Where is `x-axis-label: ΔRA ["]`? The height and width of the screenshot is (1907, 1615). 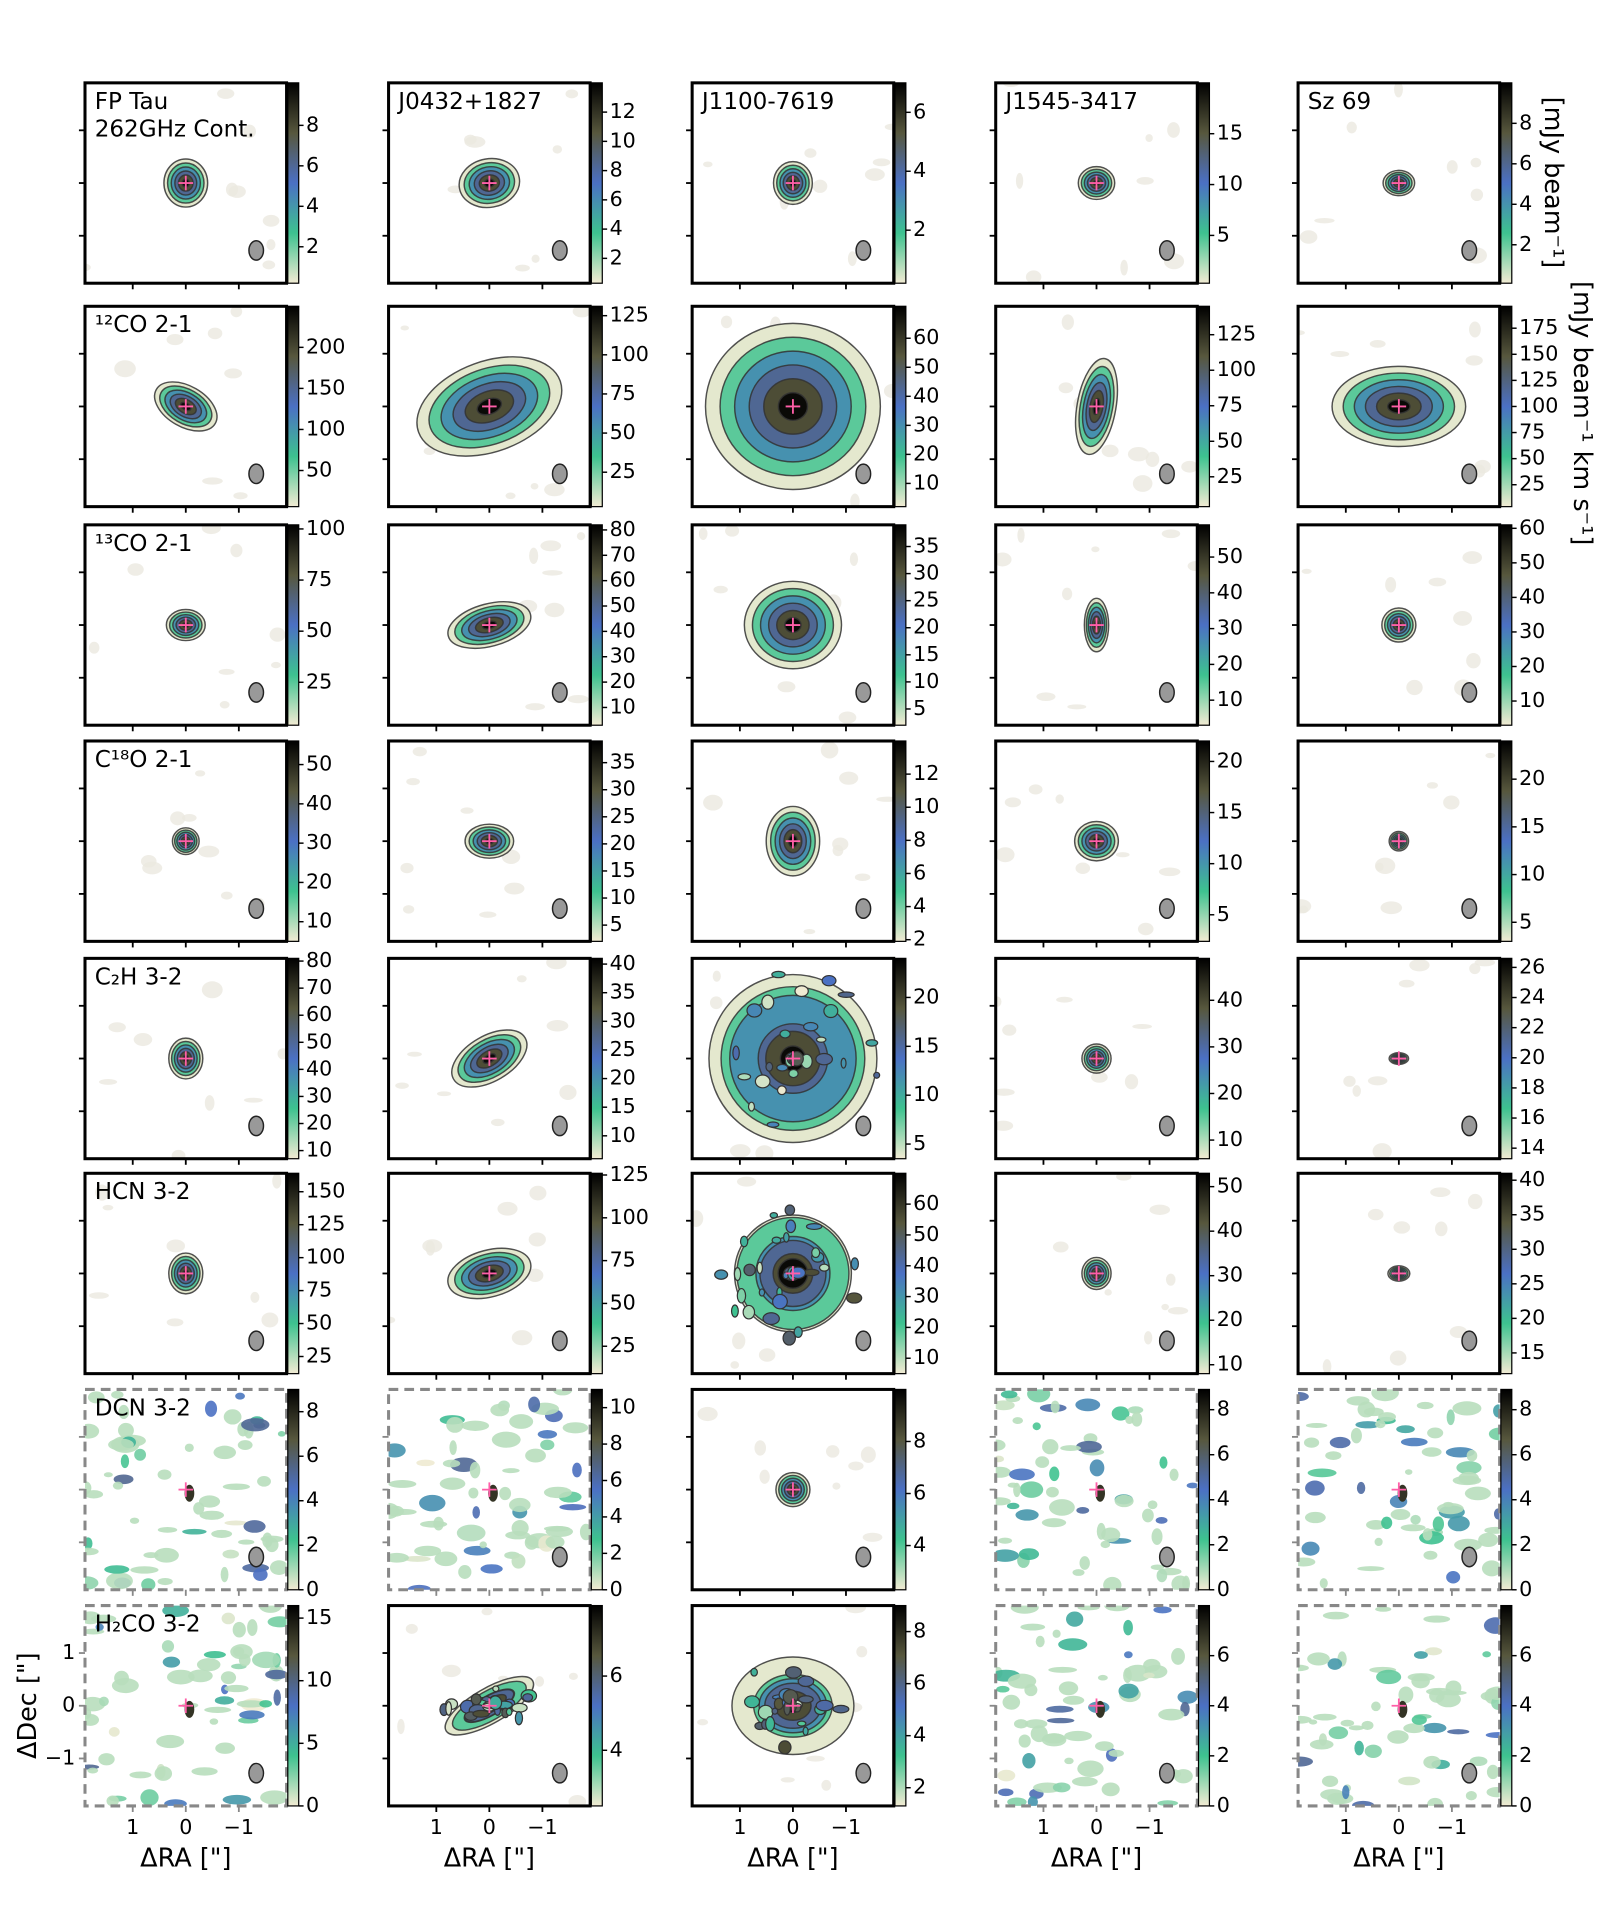
x-axis-label: ΔRA ["] is located at coordinates (792, 1858).